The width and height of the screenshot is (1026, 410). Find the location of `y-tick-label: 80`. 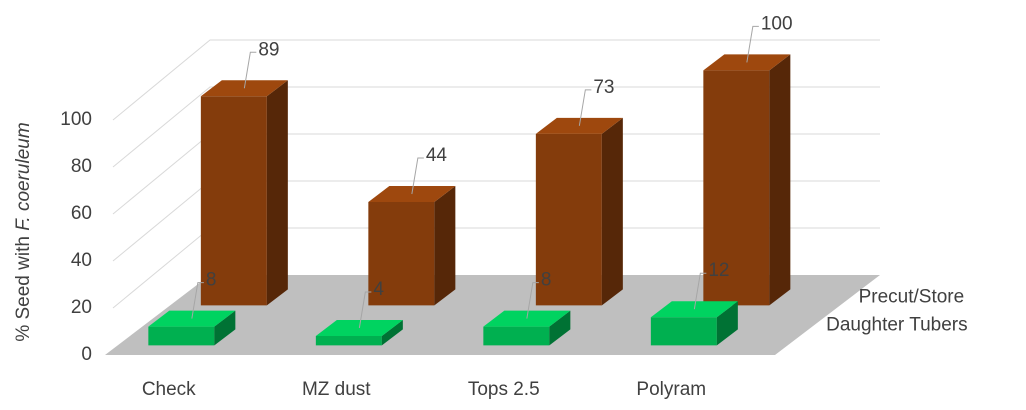

y-tick-label: 80 is located at coordinates (81, 166).